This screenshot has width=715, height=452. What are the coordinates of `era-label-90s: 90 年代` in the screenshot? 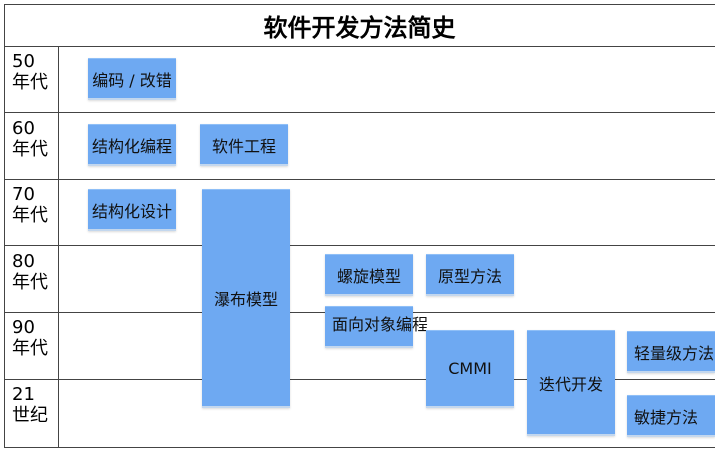 It's located at (34, 338).